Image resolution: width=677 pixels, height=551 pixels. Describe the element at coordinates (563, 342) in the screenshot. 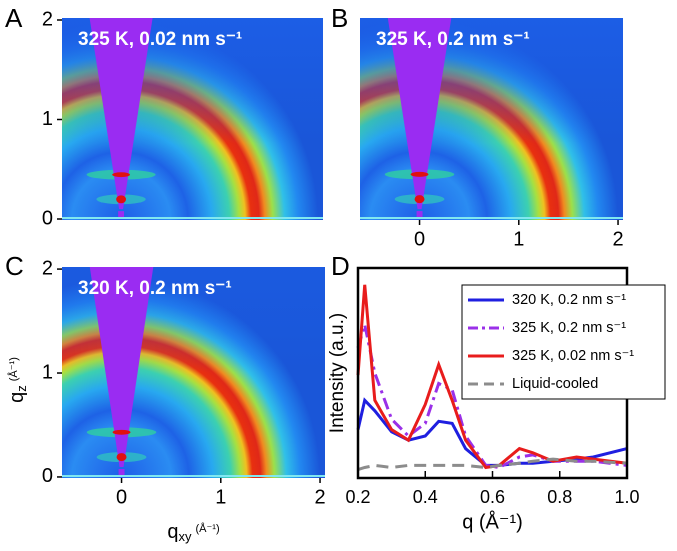

I see `legend-box` at that location.